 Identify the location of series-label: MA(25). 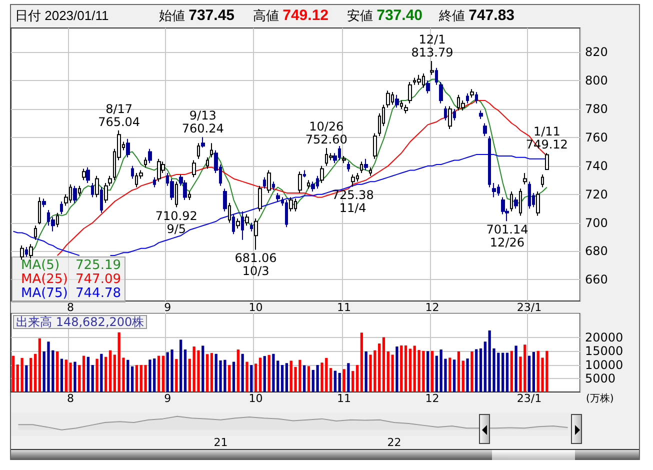
(44, 279).